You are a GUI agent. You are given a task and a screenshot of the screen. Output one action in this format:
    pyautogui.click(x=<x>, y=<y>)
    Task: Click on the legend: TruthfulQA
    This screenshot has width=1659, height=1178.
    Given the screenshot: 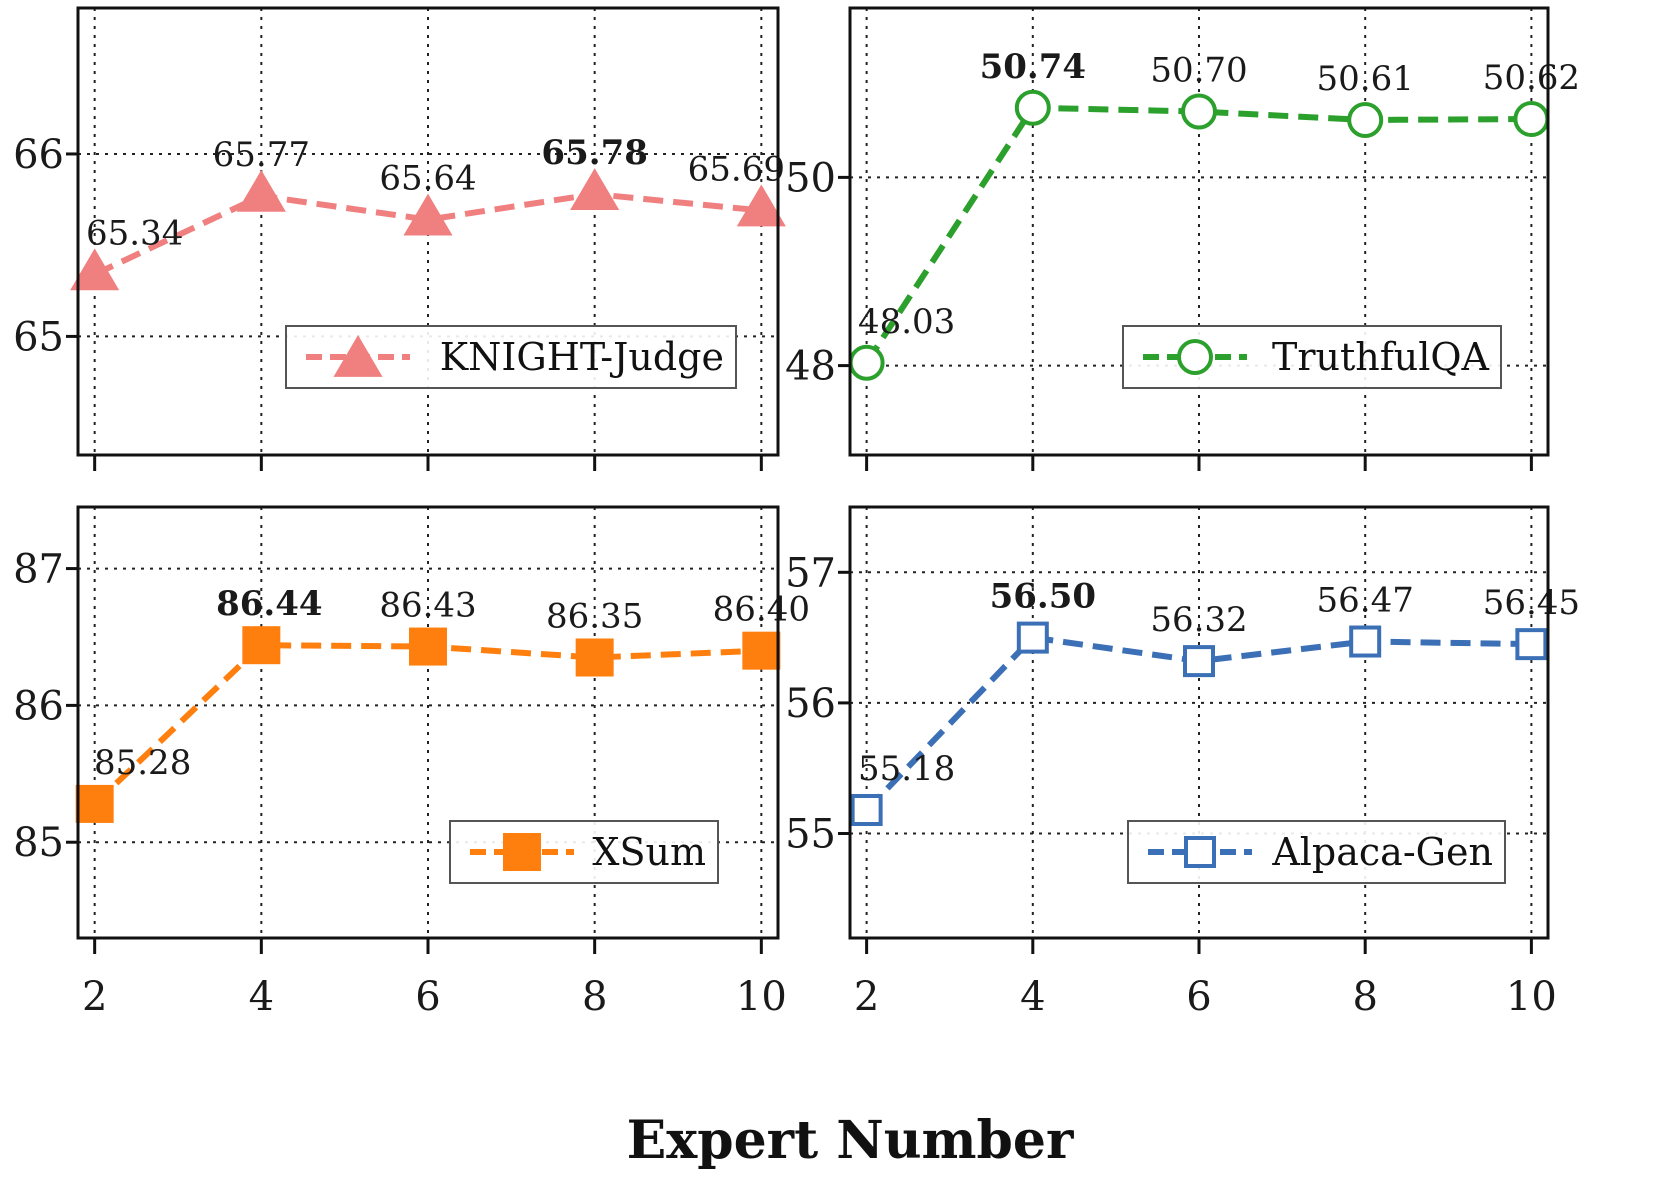 What is the action you would take?
    pyautogui.click(x=1312, y=357)
    